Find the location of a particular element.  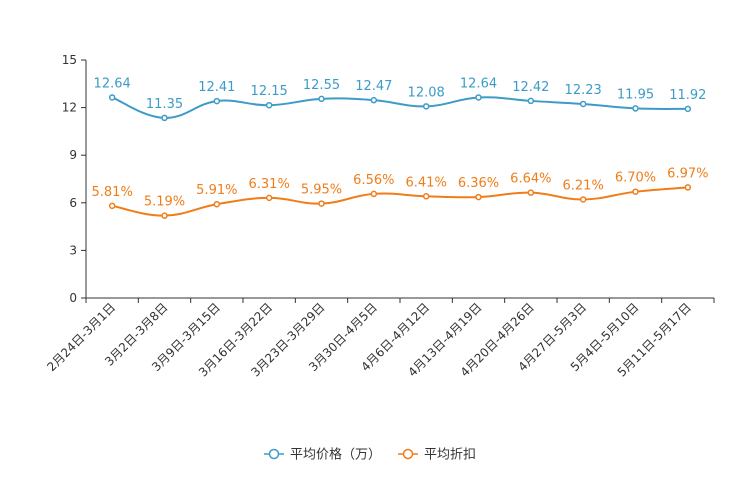

y-tick-label: 0 is located at coordinates (73, 298).